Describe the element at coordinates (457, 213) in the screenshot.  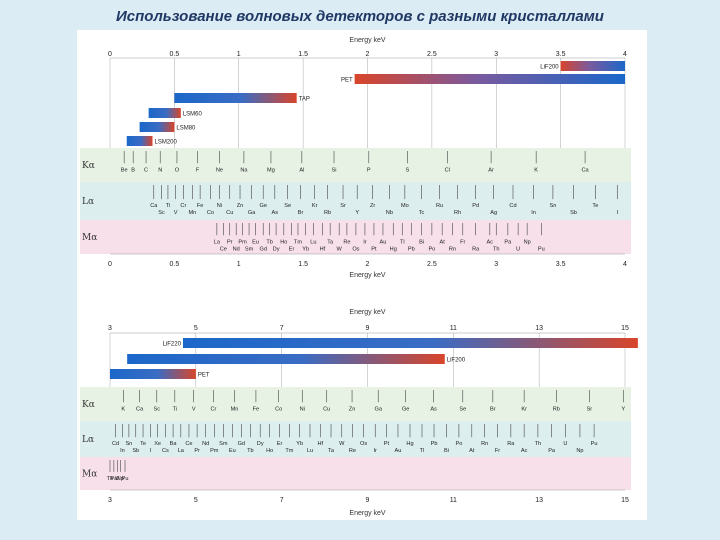
I see `element-label-la: Rh` at that location.